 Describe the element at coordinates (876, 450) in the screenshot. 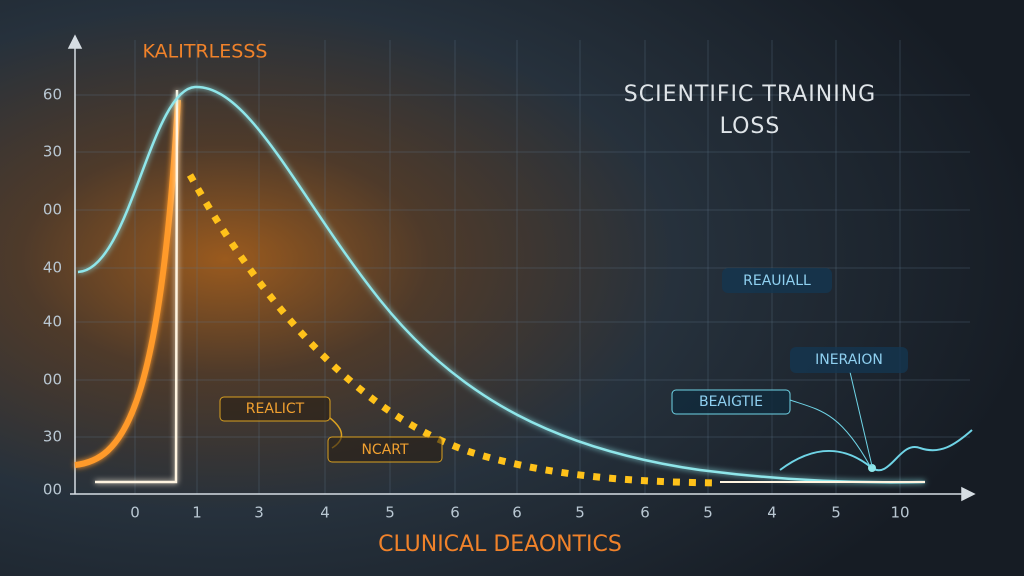

I see `right-wiggle` at that location.